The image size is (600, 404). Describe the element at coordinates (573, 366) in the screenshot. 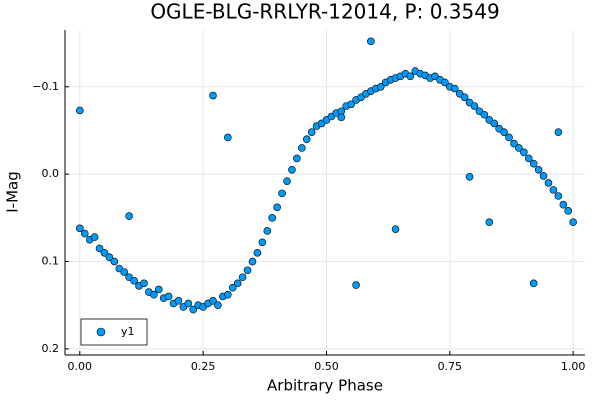

I see `x-tick-label: 1.00` at that location.